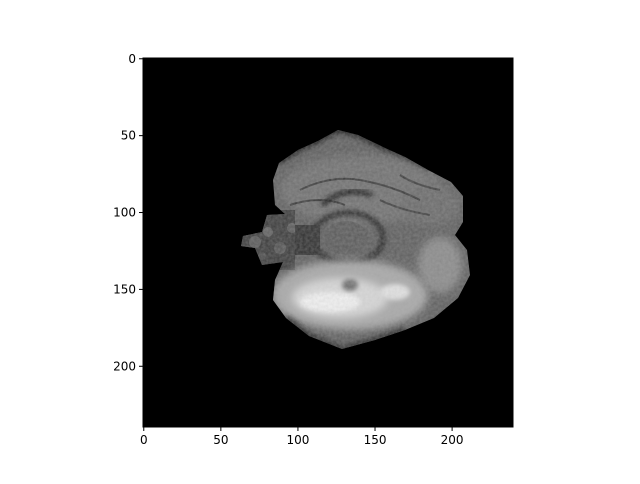  What do you see at coordinates (124, 213) in the screenshot?
I see `y-tick-label: 100` at bounding box center [124, 213].